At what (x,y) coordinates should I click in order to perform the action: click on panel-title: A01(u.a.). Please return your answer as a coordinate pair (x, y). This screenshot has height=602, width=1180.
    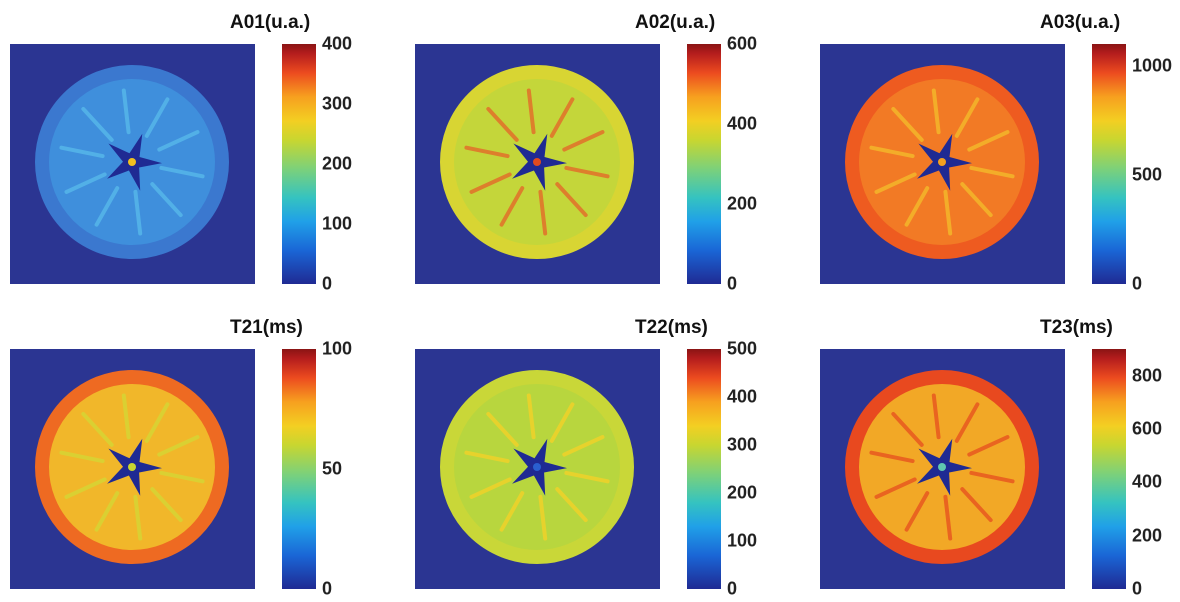
    Looking at the image, I should click on (270, 22).